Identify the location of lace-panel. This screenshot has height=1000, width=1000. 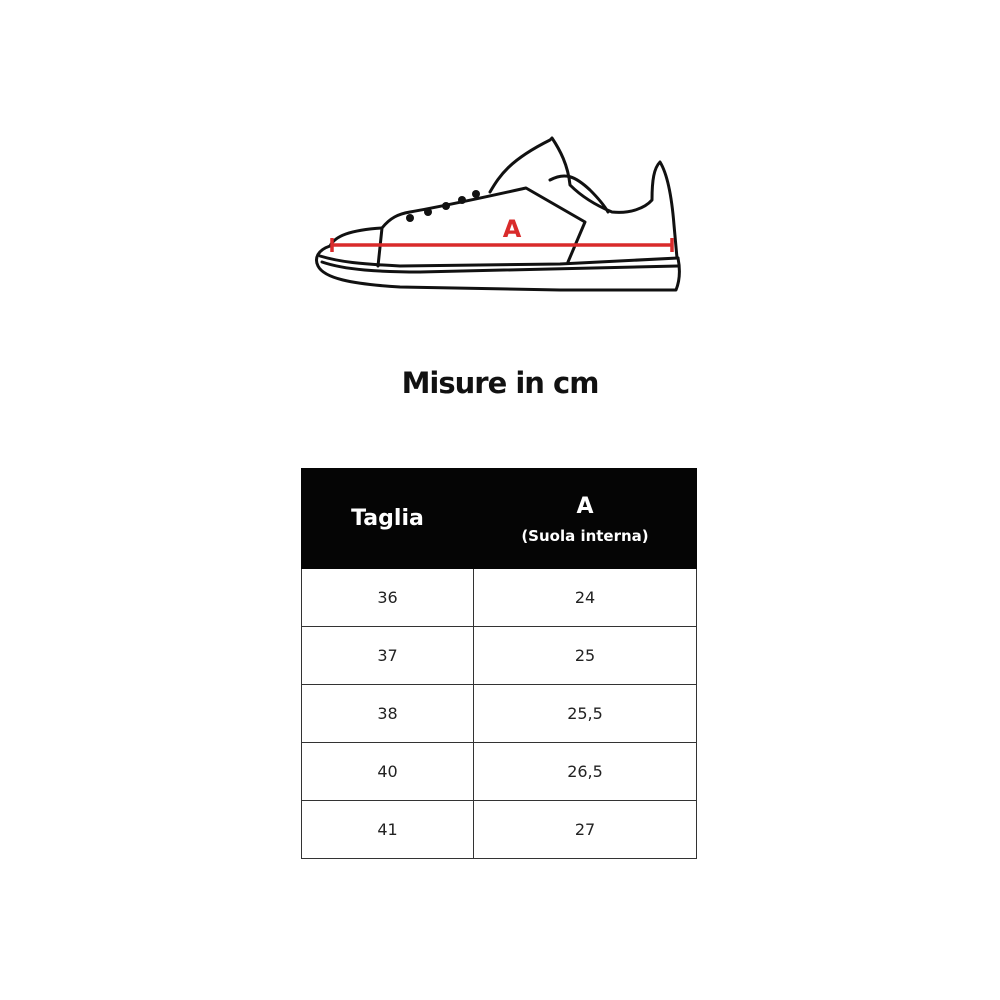
(483, 225).